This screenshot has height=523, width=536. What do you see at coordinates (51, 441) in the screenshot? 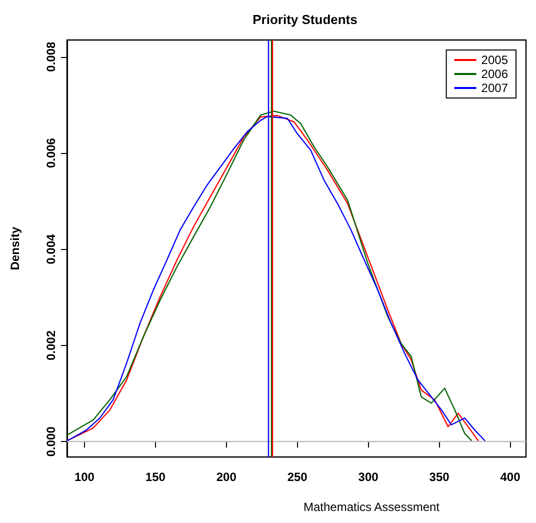
I see `y-tick-label: 0.000` at bounding box center [51, 441].